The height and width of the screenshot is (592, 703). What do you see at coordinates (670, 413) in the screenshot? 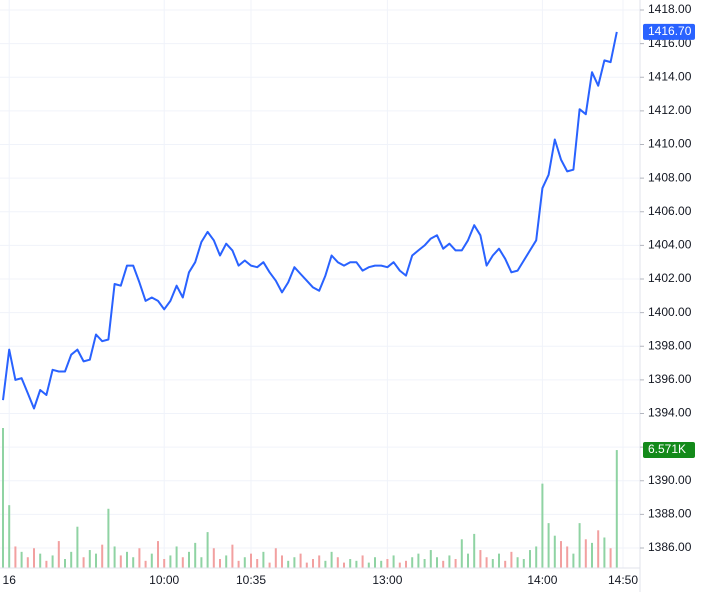
I see `y-tick-label: 1394.00` at bounding box center [670, 413].